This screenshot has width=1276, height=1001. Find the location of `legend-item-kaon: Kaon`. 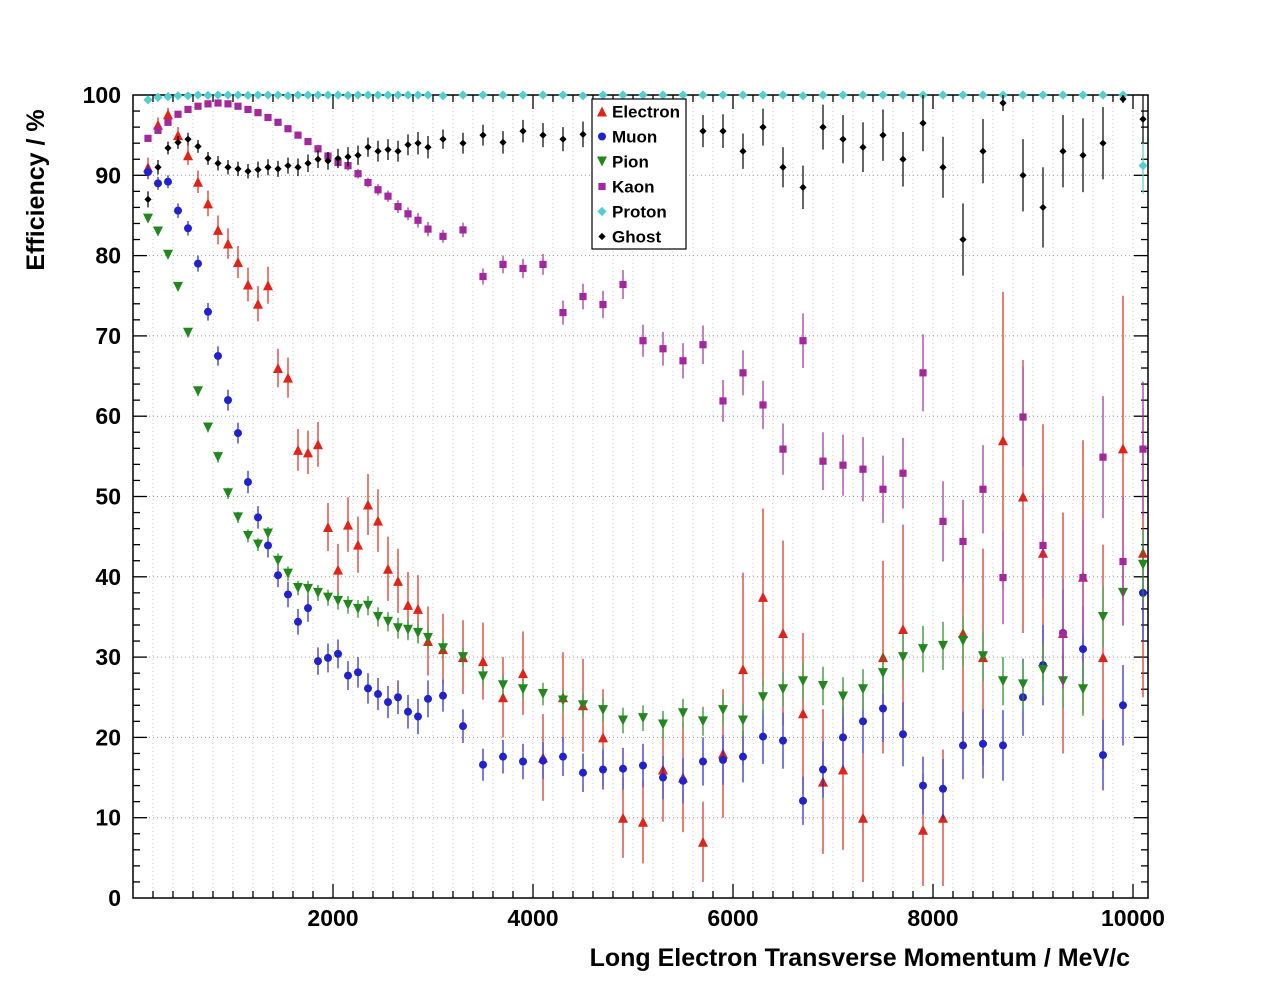

legend-item-kaon: Kaon is located at coordinates (626, 187).